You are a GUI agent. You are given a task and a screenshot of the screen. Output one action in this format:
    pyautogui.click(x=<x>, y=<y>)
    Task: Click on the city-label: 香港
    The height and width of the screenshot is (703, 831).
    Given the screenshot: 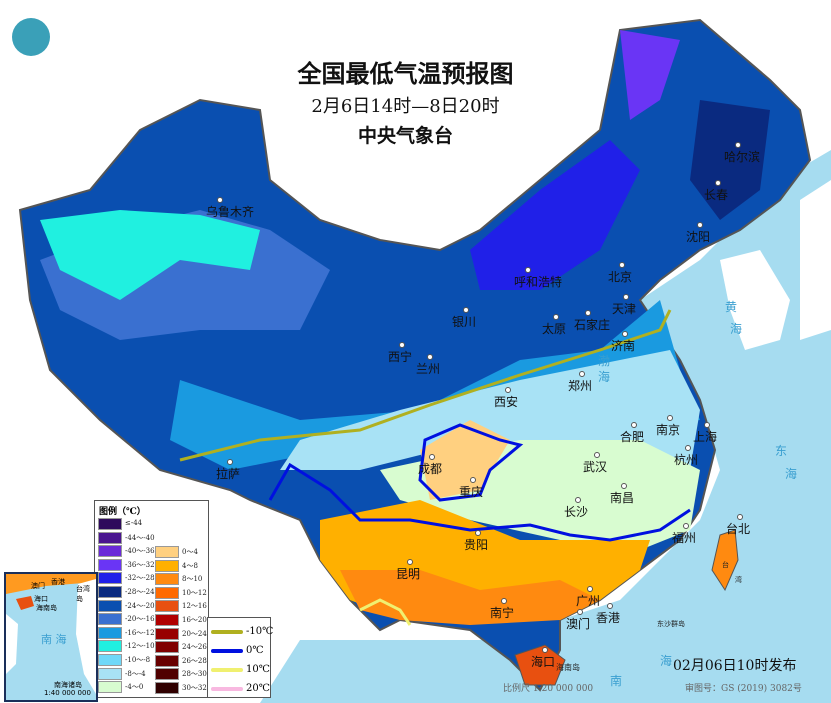 What is the action you would take?
    pyautogui.click(x=608, y=618)
    